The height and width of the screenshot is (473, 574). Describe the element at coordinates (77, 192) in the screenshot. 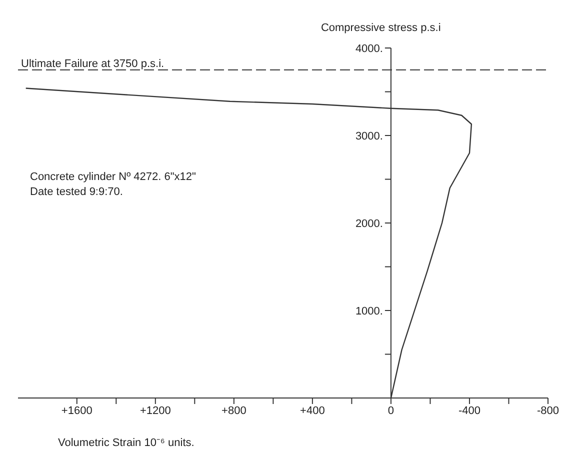

I see `annotation: Date tested 9:9:70.` at that location.